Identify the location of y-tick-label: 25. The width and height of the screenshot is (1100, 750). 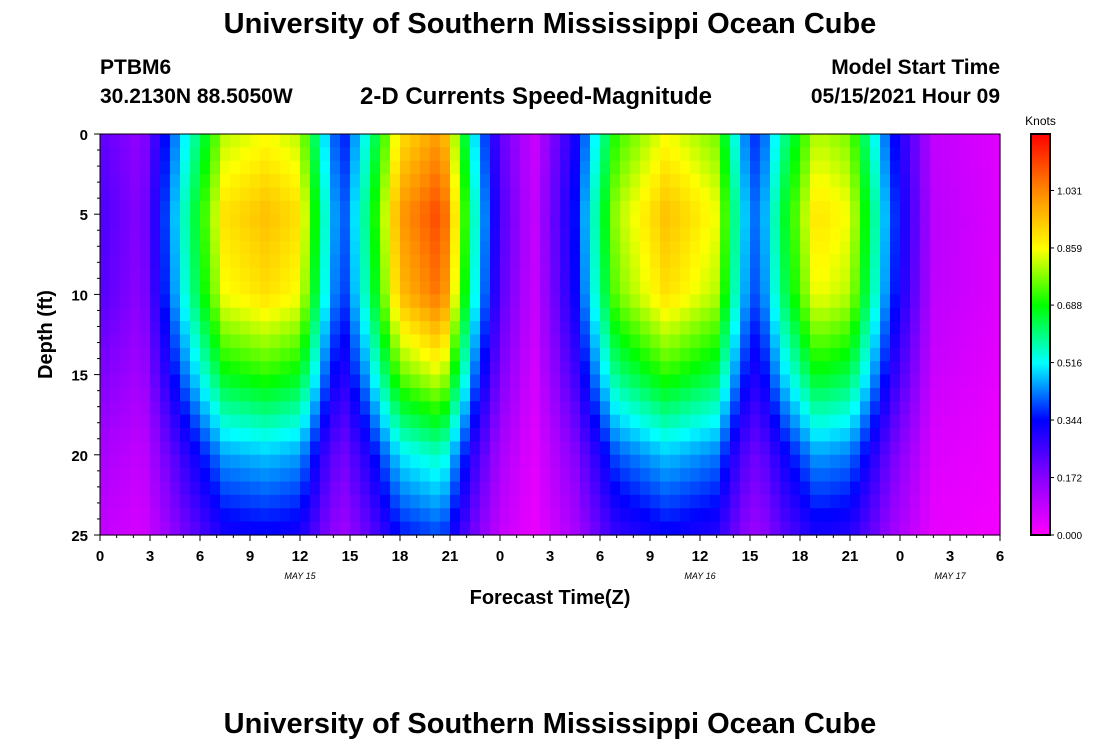
(79, 536).